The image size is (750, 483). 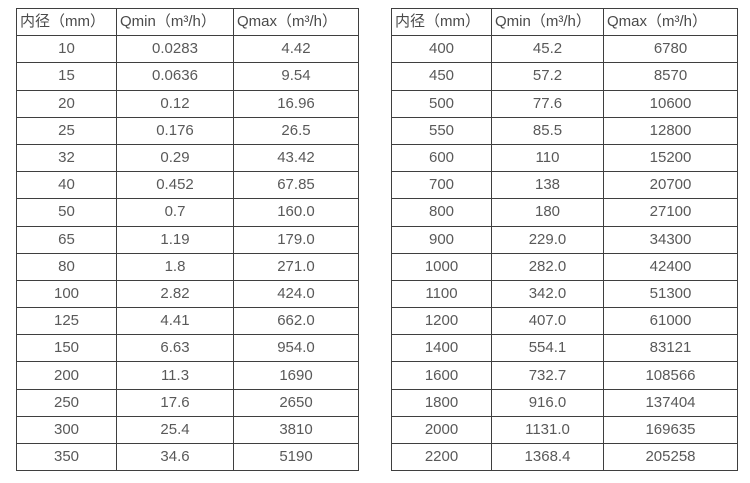 I want to click on table-cell: 45.2, so click(x=547, y=49).